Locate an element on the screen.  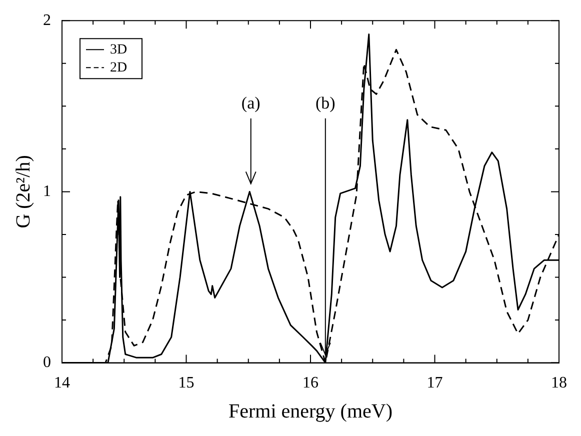
legend-label: 2D is located at coordinates (119, 68).